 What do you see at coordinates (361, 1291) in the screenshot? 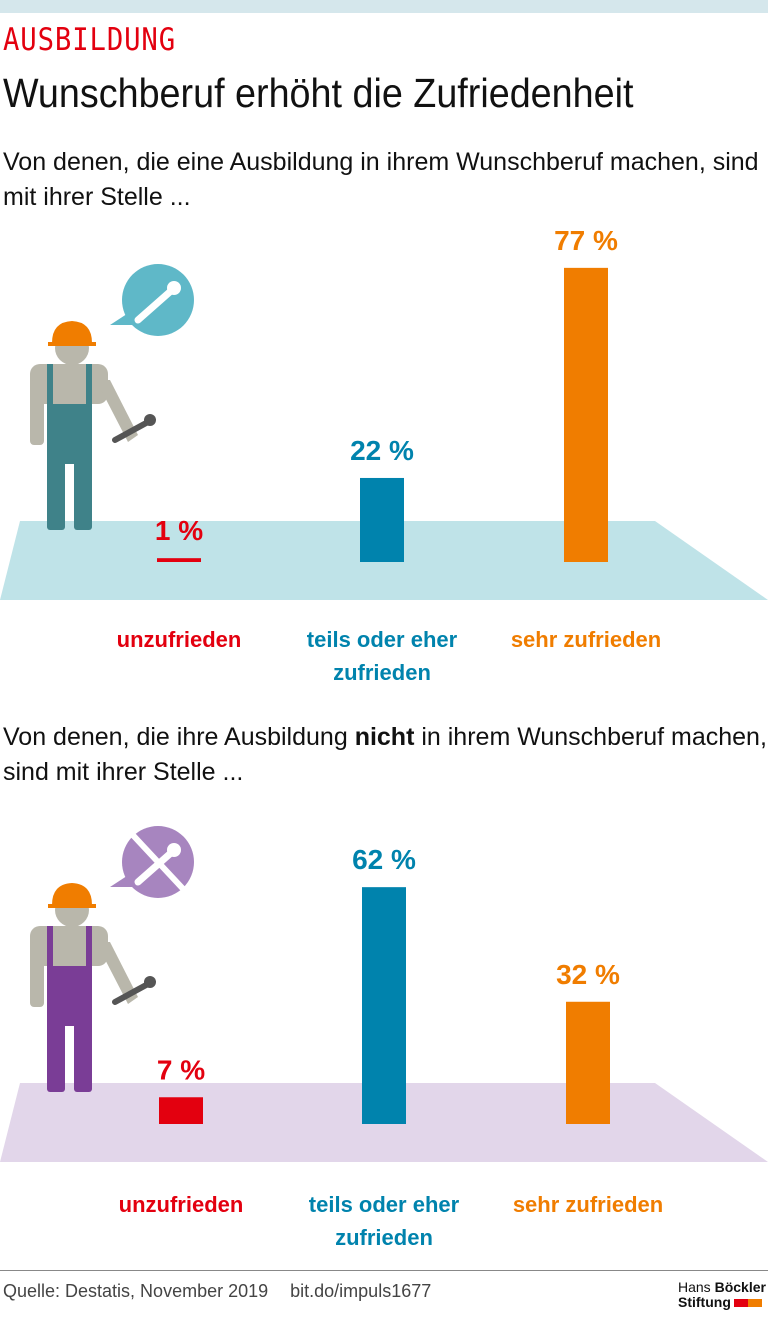
I see `source-link: bit.do/impuls1677` at bounding box center [361, 1291].